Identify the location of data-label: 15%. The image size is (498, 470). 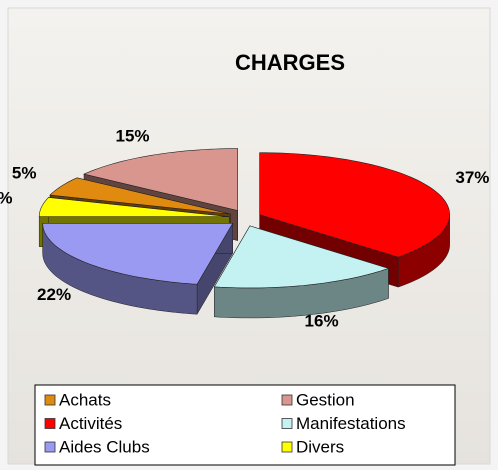
(132, 136).